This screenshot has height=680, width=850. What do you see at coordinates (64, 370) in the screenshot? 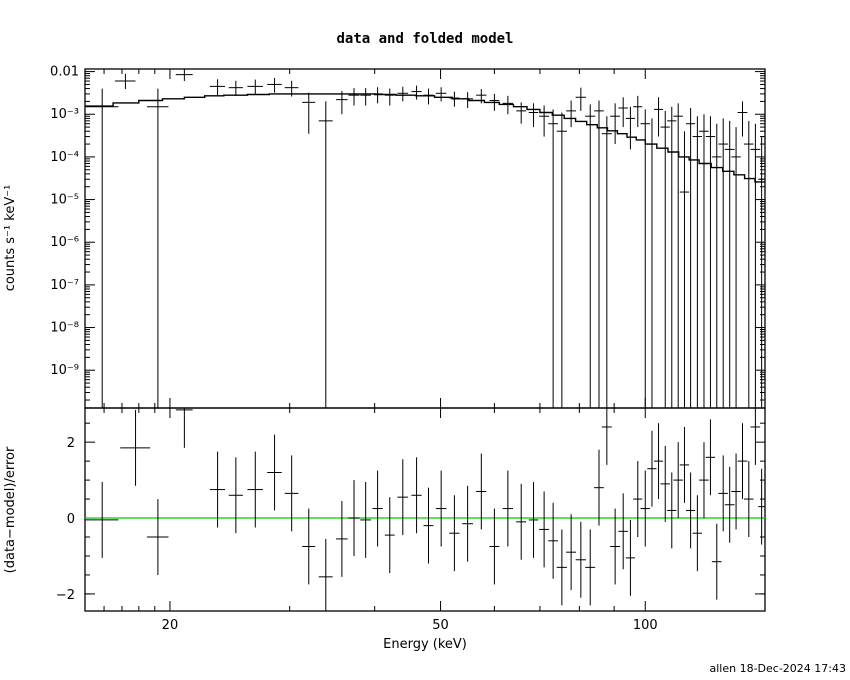
I see `top-y-tick-label: 10⁻⁹` at bounding box center [64, 370].